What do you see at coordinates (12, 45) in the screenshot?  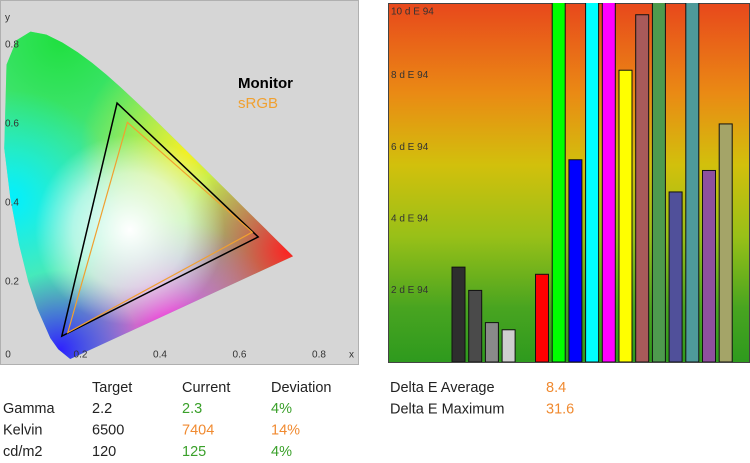 I see `y-tick-label: 0.8` at bounding box center [12, 45].